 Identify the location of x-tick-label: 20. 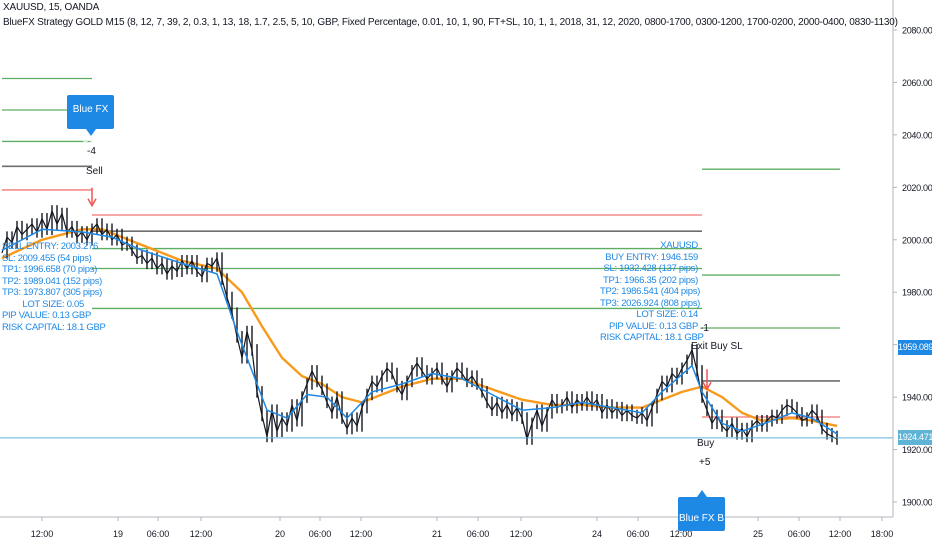
(280, 534).